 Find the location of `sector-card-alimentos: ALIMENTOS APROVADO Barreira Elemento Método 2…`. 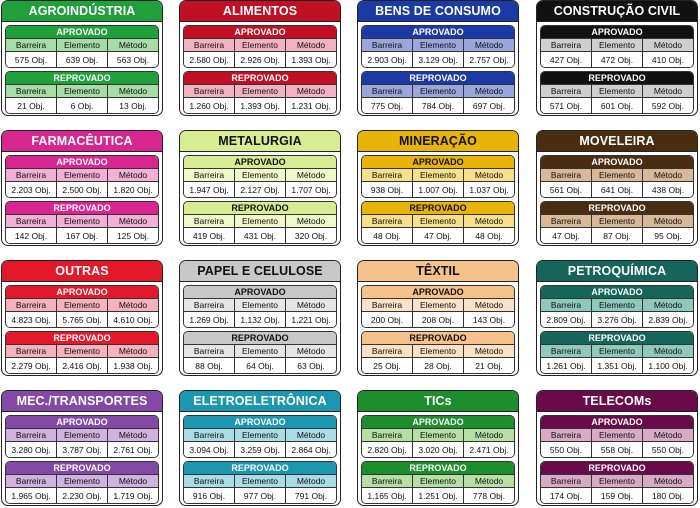

sector-card-alimentos: ALIMENTOS APROVADO Barreira Elemento Método 2… is located at coordinates (260, 58).